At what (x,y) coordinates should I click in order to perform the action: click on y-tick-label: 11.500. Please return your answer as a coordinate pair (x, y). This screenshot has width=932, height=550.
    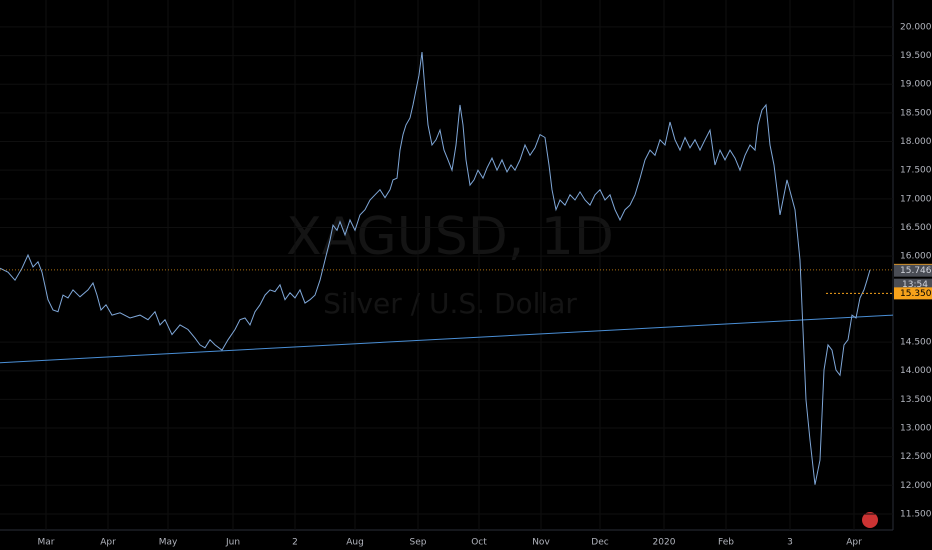
    Looking at the image, I should click on (916, 514).